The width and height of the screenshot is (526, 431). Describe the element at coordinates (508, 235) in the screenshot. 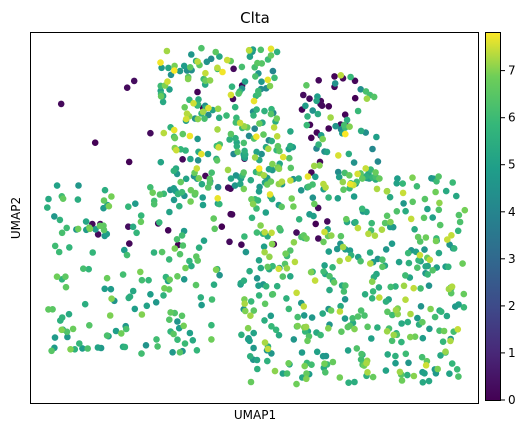

I see `colorbar-ticks: 0 1 2 3 4 5 6 7` at that location.